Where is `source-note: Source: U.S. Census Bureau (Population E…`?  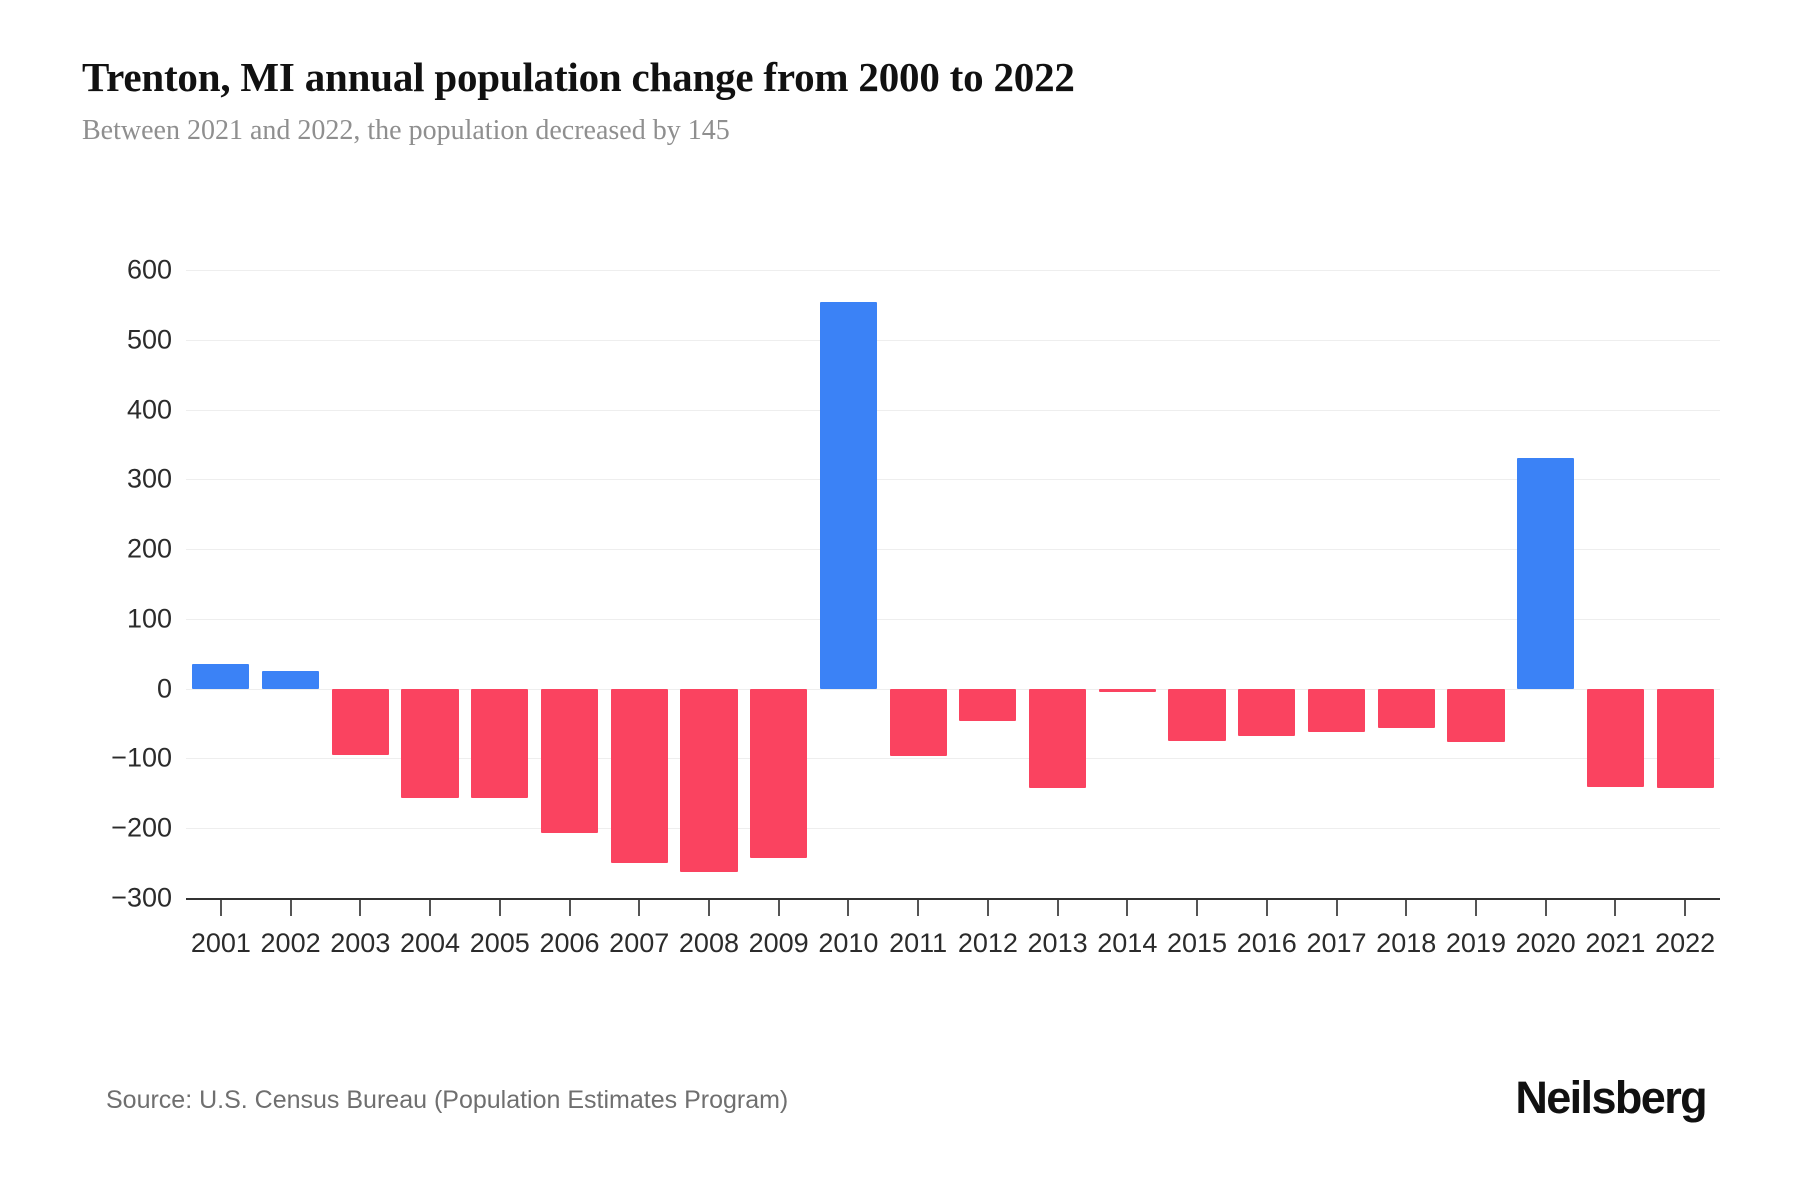
source-note: Source: U.S. Census Bureau (Population E… is located at coordinates (447, 1100).